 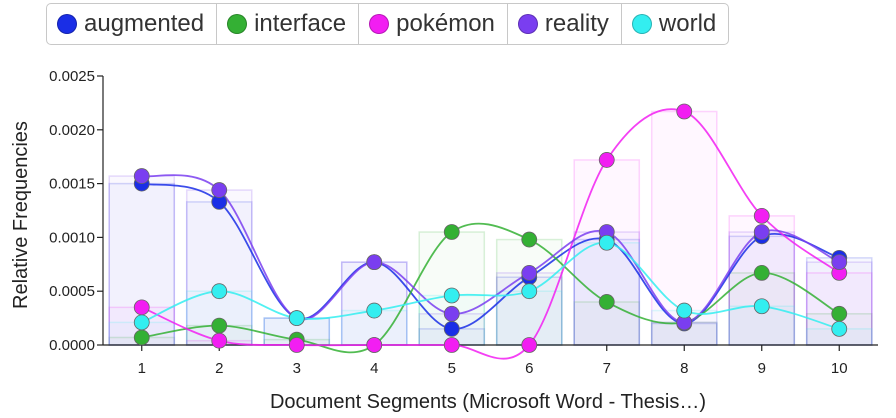 What do you see at coordinates (452, 368) in the screenshot?
I see `x-tick-label-4: 5` at bounding box center [452, 368].